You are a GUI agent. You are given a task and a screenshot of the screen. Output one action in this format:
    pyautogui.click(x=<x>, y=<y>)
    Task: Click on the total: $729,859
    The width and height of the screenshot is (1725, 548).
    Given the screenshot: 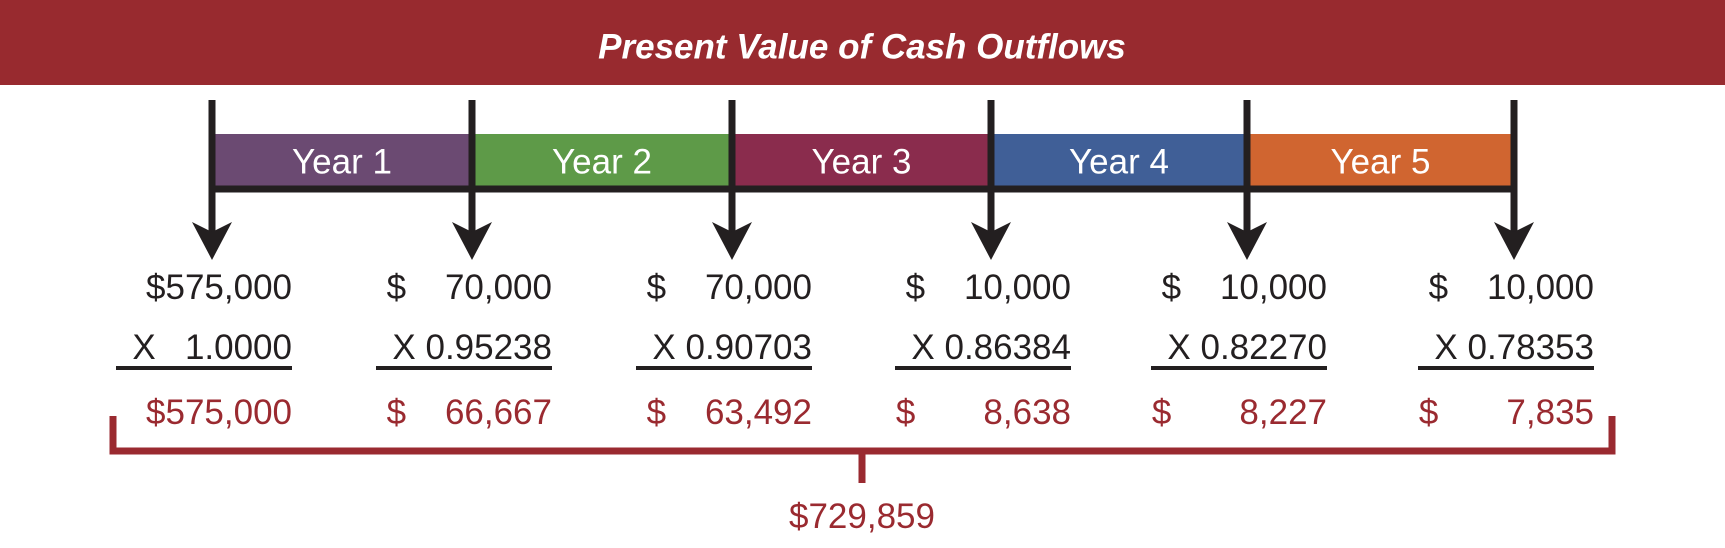 What is the action you would take?
    pyautogui.click(x=862, y=516)
    